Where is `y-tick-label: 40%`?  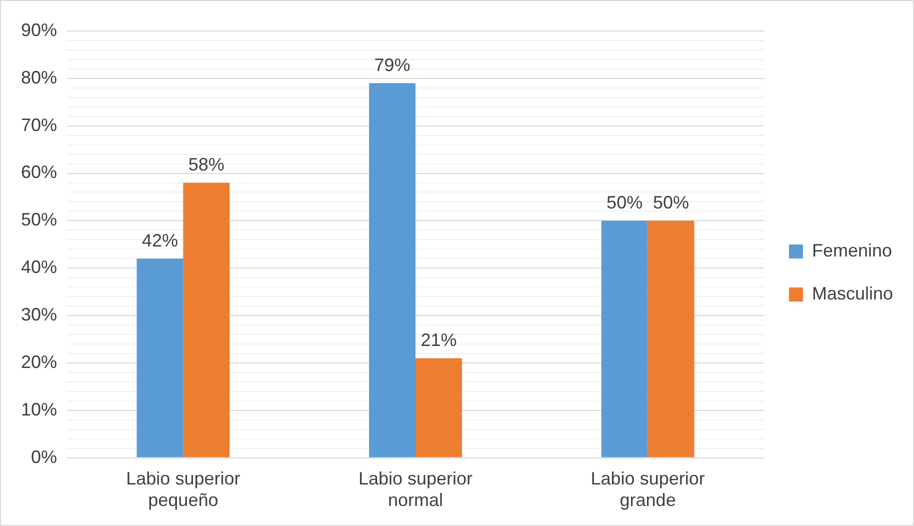 y-tick-label: 40% is located at coordinates (39, 267).